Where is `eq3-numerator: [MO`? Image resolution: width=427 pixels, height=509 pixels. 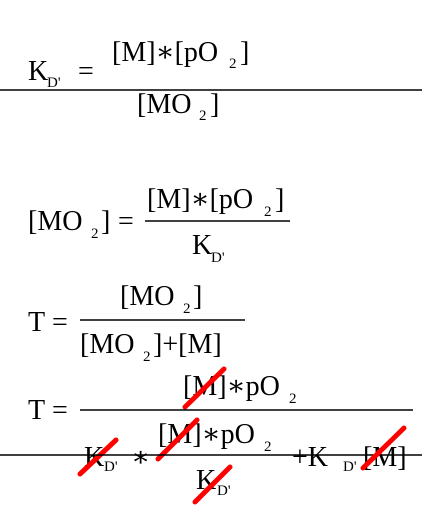 eq3-numerator: [MO is located at coordinates (147, 296).